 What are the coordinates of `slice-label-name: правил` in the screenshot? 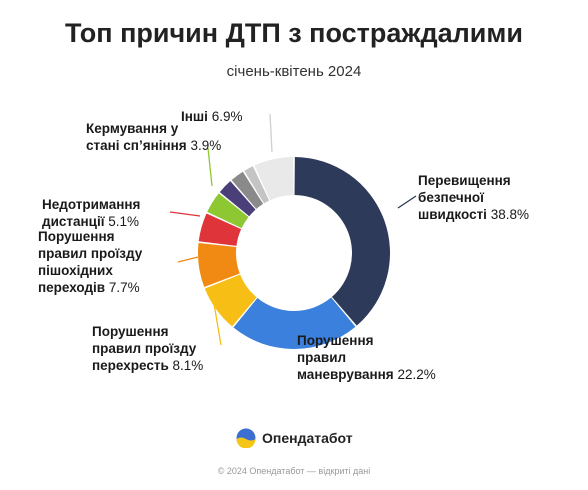 It's located at (322, 357).